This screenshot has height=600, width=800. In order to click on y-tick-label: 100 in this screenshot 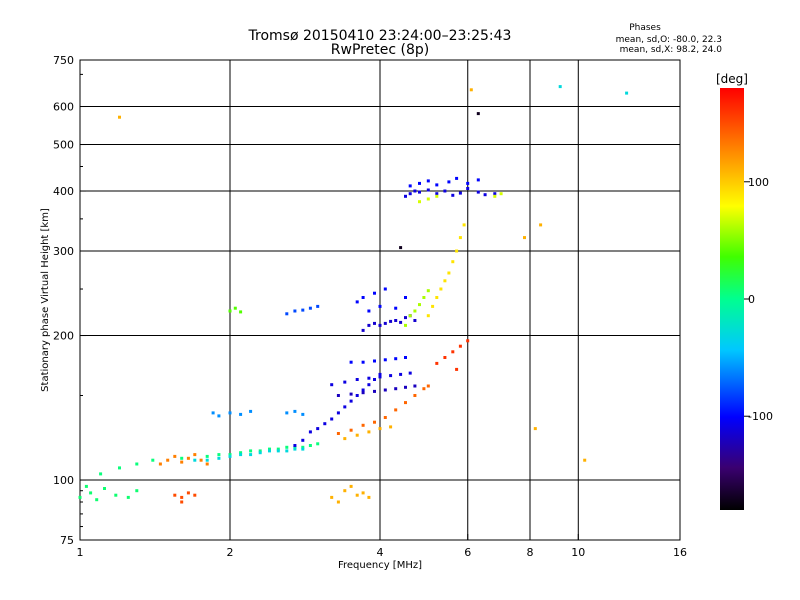, I will do `click(63, 480)`.